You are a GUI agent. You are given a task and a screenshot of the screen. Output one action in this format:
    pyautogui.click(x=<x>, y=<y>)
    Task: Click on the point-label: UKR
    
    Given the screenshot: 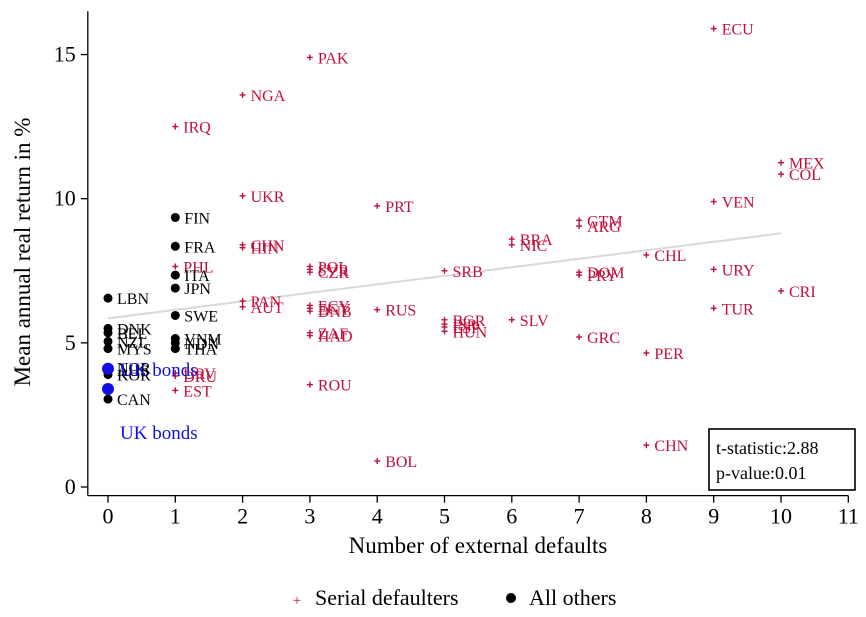 What is the action you would take?
    pyautogui.click(x=268, y=197)
    